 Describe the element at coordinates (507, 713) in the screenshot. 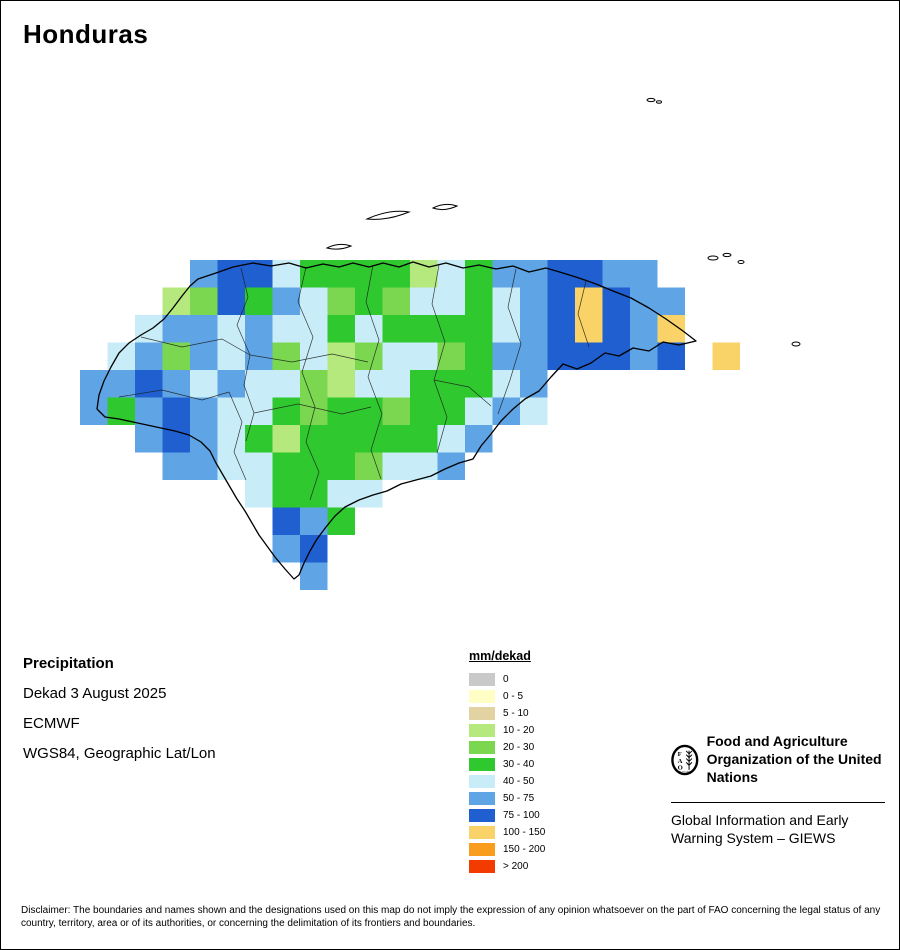

I see `legend-item: 5 - 10` at that location.